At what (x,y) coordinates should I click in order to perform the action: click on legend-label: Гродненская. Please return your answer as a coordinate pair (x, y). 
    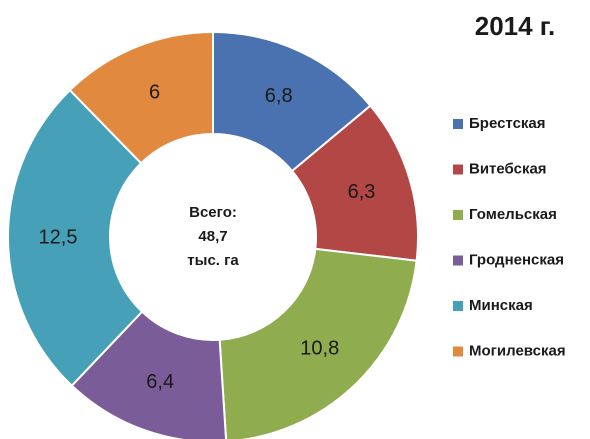
    Looking at the image, I should click on (516, 259).